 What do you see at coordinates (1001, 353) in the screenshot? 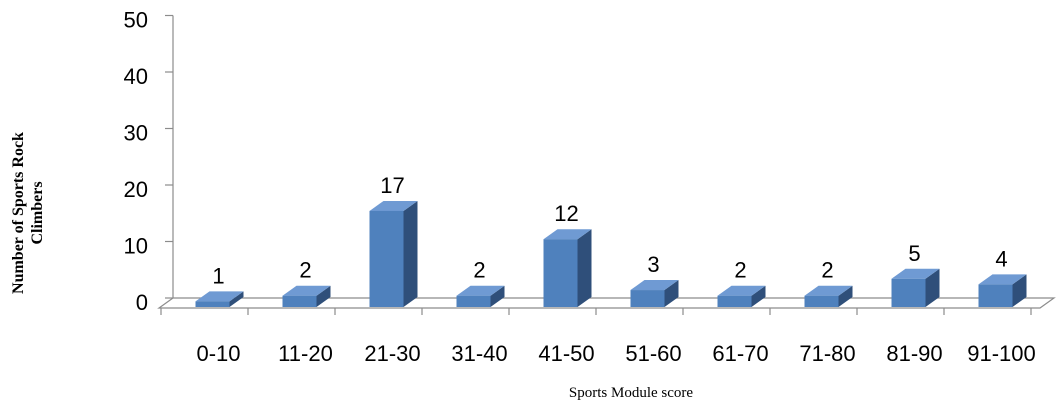
I see `x-axis-tick-label: 91-100` at bounding box center [1001, 353].